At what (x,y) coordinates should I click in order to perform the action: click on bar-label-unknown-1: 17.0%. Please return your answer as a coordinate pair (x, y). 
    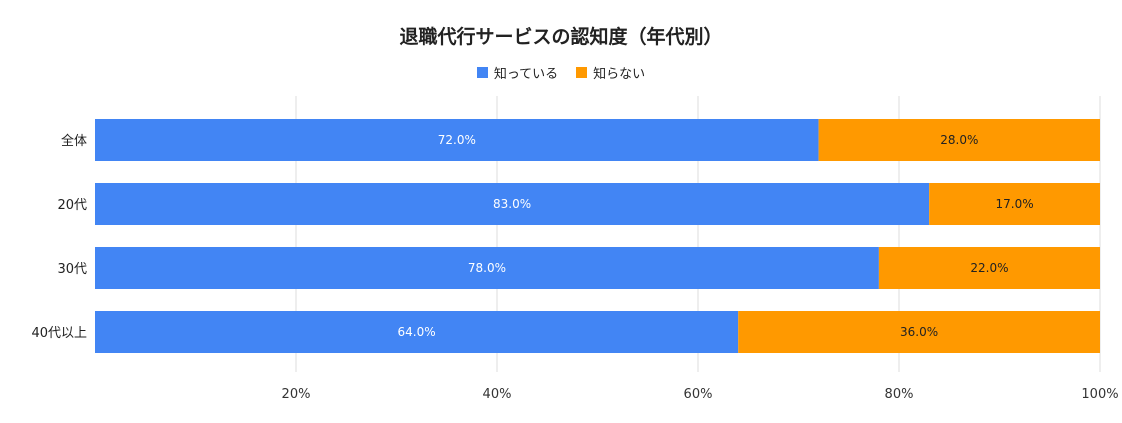
    Looking at the image, I should click on (1015, 204).